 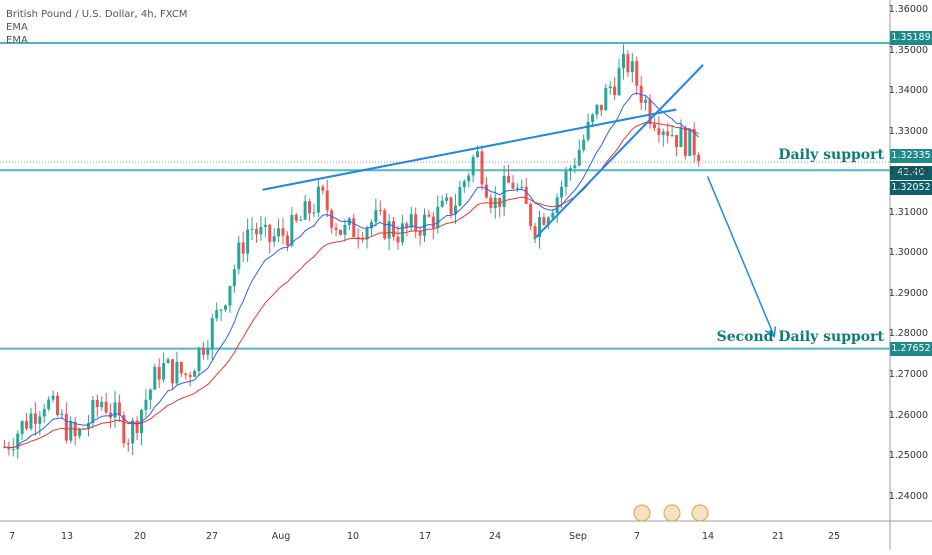 What do you see at coordinates (17, 40) in the screenshot?
I see `ema-indicator-label-2: EMA` at bounding box center [17, 40].